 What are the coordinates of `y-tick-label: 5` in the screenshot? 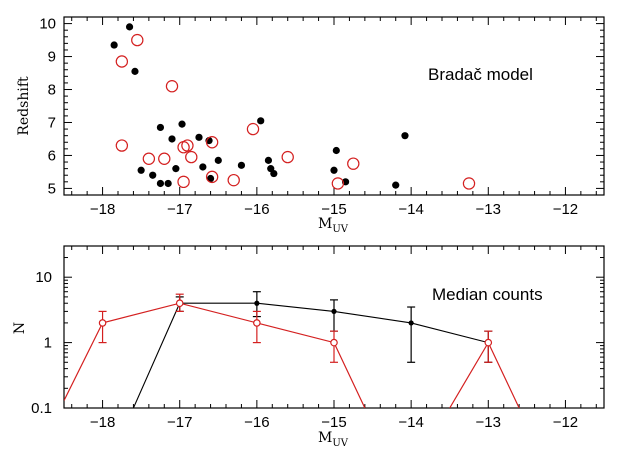 It's located at (52, 188).